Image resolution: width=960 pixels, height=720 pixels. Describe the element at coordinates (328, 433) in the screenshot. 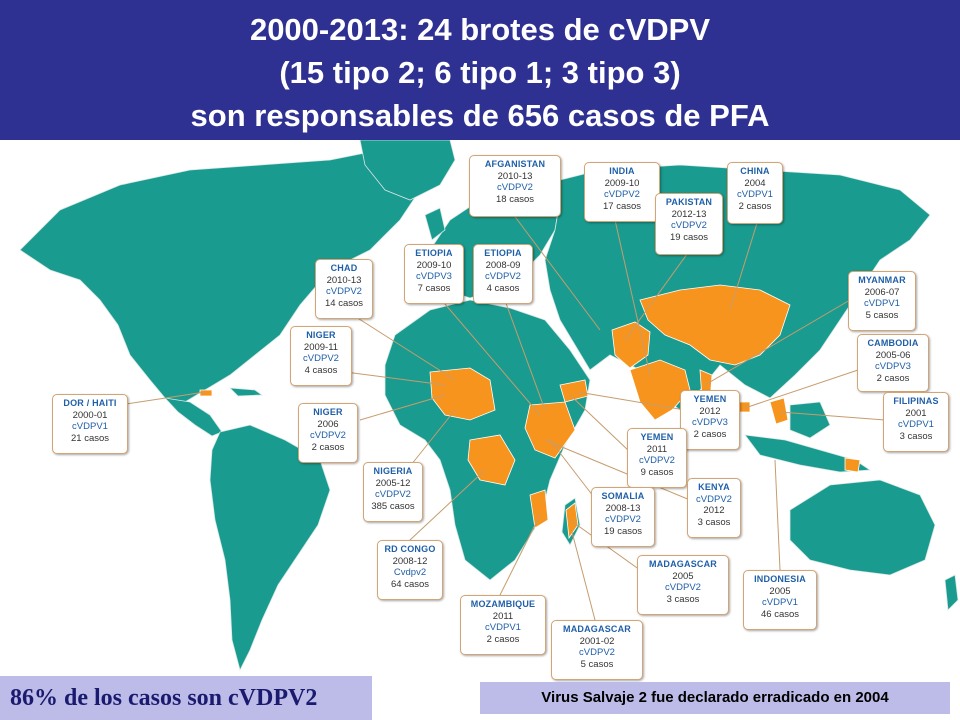

I see `callout-niger-2006: NIGER 2006 cVDPV2 2 casos` at that location.